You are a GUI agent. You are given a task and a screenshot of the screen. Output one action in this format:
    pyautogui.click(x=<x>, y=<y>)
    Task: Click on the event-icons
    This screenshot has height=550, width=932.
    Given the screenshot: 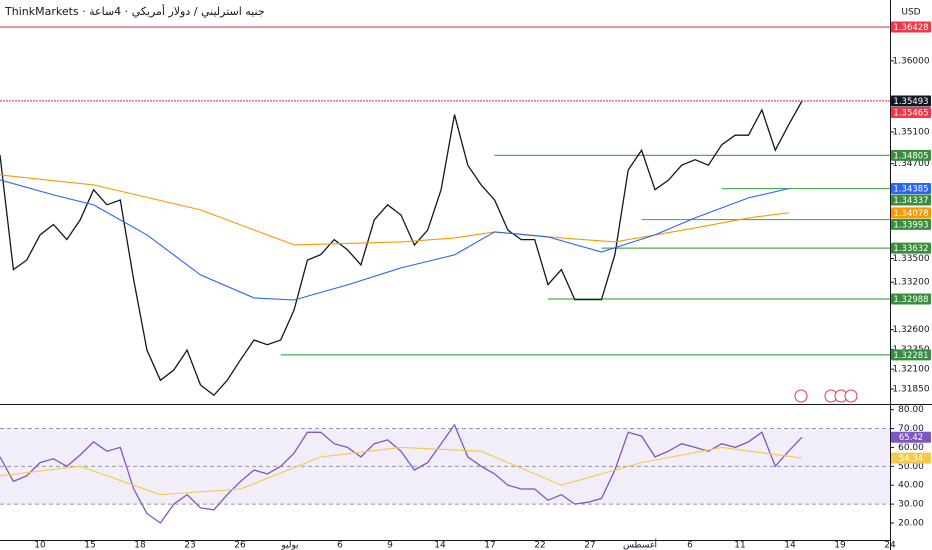 What is the action you would take?
    pyautogui.click(x=826, y=396)
    